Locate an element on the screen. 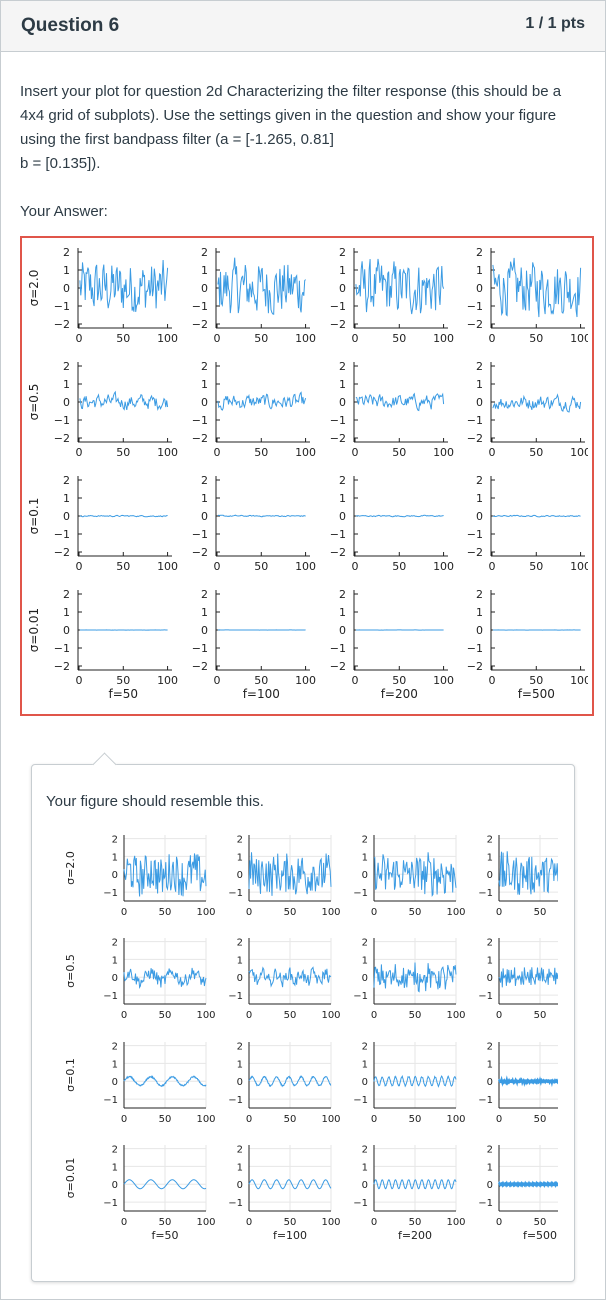 The height and width of the screenshot is (1300, 606). question-title: Question 6 is located at coordinates (70, 25).